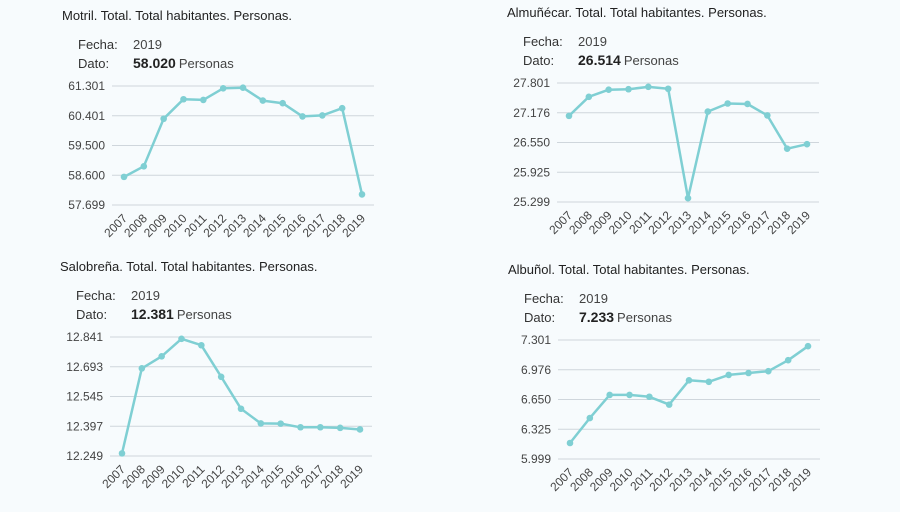 The image size is (900, 512). Describe the element at coordinates (84, 367) in the screenshot. I see `y-tick-label: 12.693` at that location.